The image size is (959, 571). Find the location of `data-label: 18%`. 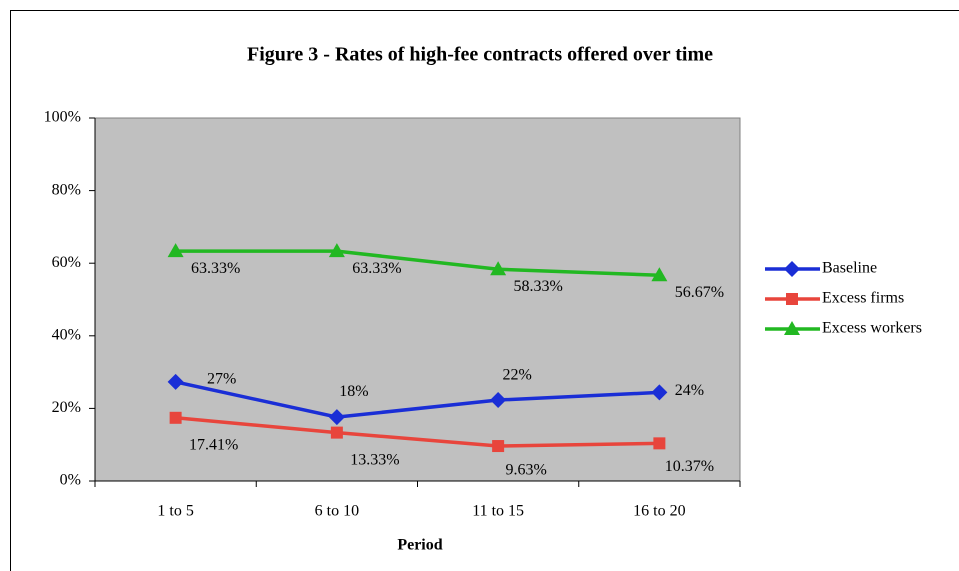

data-label: 18% is located at coordinates (353, 391).